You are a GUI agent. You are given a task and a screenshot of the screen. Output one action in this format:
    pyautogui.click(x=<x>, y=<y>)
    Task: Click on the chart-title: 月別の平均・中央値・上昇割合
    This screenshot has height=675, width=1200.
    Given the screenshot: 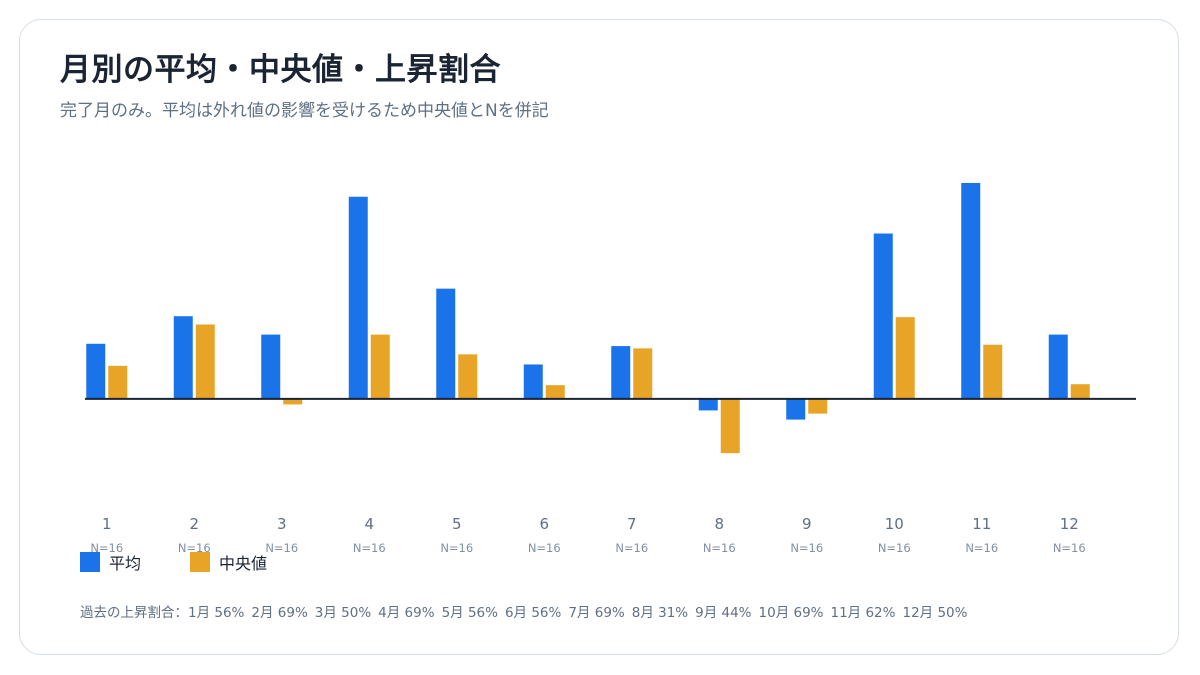 What is the action you would take?
    pyautogui.click(x=280, y=70)
    